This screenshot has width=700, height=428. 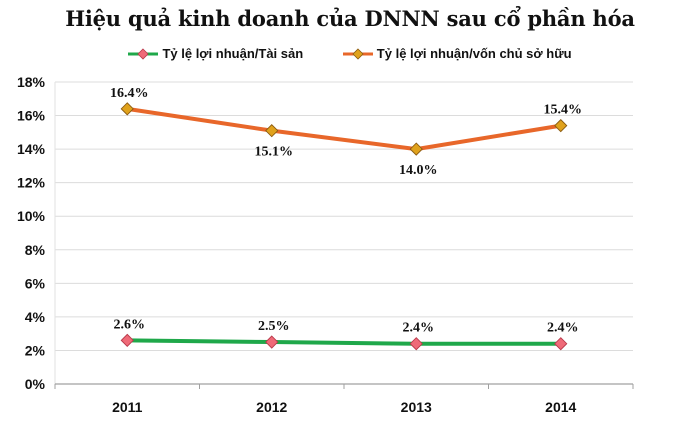 I want to click on x-tick-label: 2013, so click(x=416, y=407).